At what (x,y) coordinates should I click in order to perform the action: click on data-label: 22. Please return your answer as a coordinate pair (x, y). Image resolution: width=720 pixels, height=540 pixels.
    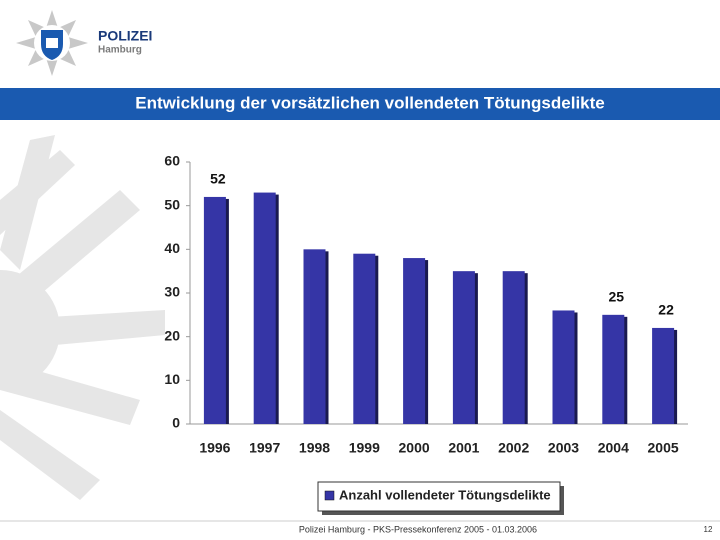
    Looking at the image, I should click on (666, 310).